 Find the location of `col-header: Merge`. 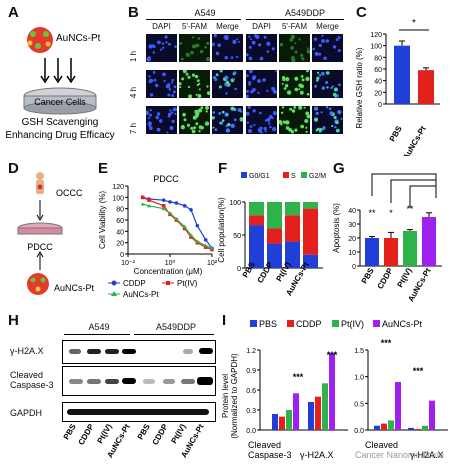

col-header: Merge is located at coordinates (227, 26).